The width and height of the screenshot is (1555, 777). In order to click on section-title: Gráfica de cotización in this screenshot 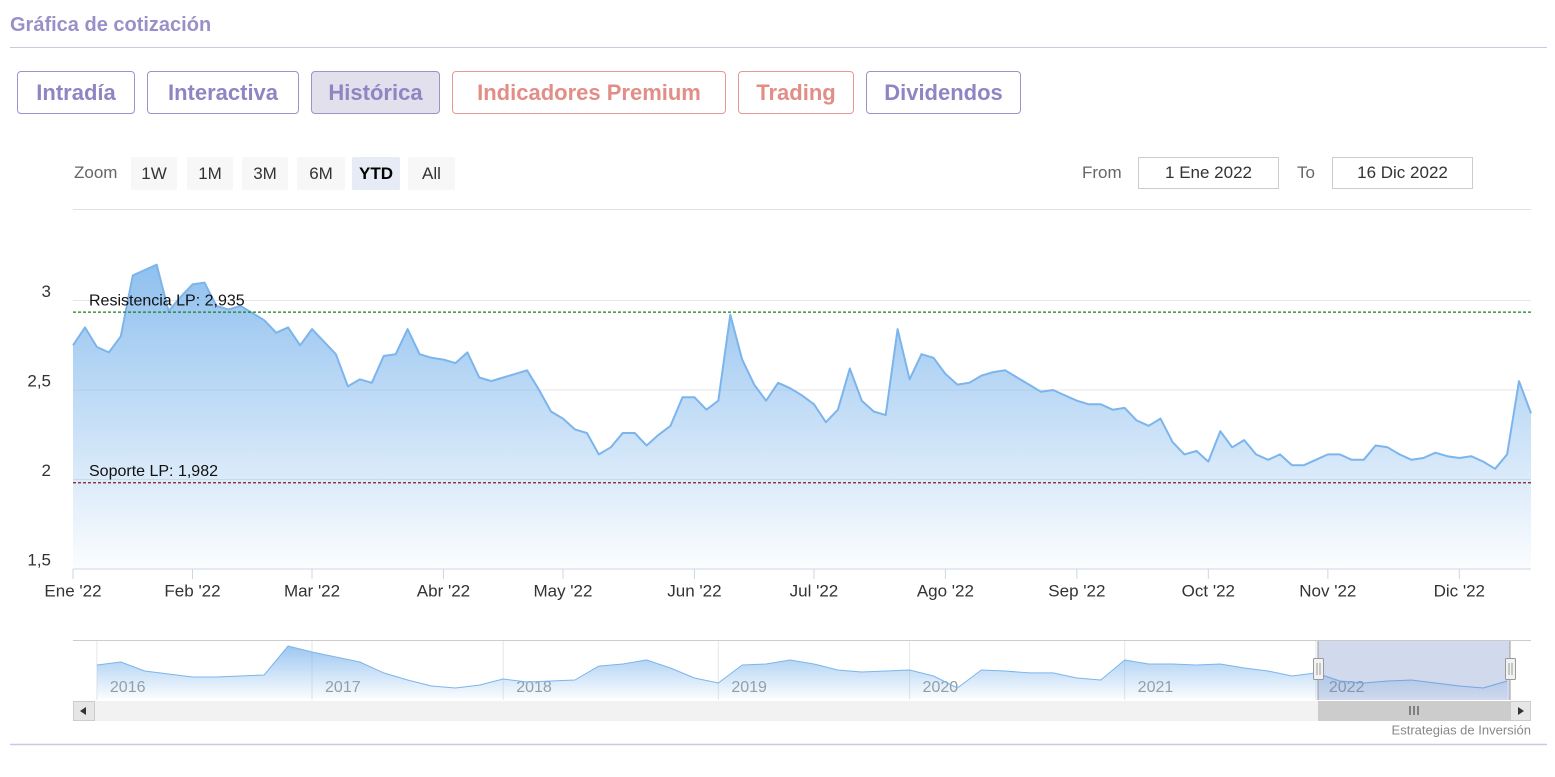, I will do `click(111, 25)`.